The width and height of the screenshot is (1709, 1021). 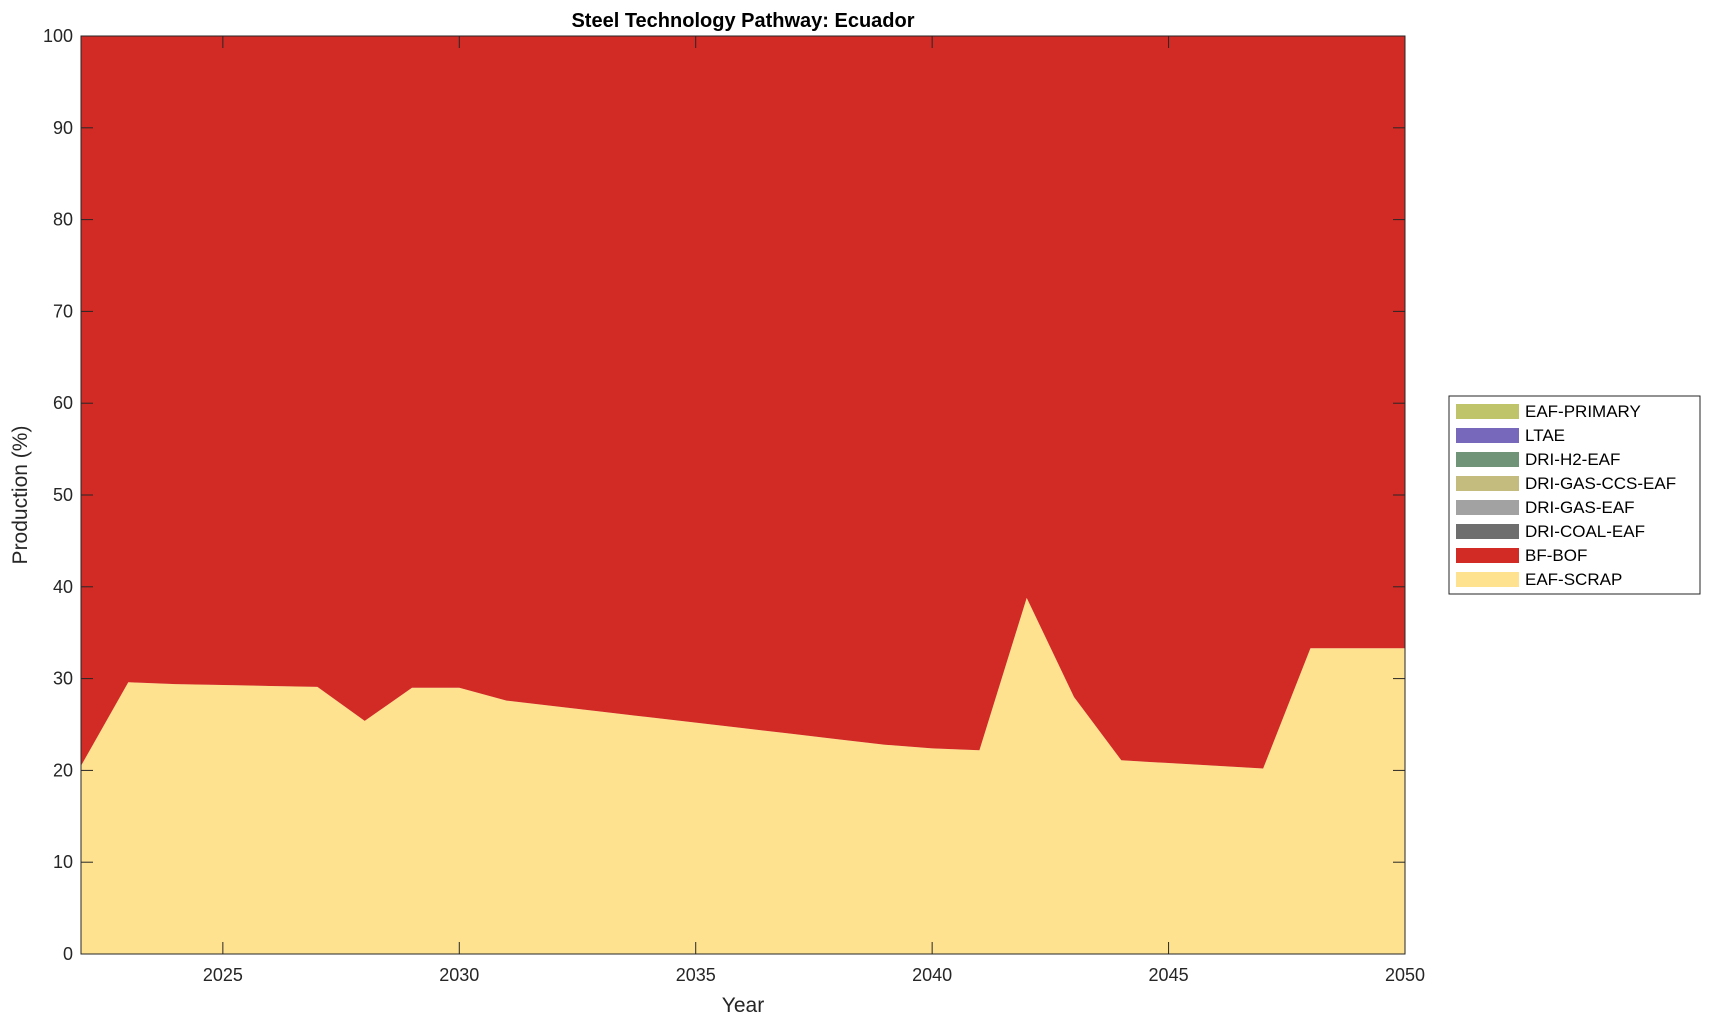 What do you see at coordinates (1487, 411) in the screenshot?
I see `legend-swatch-eaf-primary` at bounding box center [1487, 411].